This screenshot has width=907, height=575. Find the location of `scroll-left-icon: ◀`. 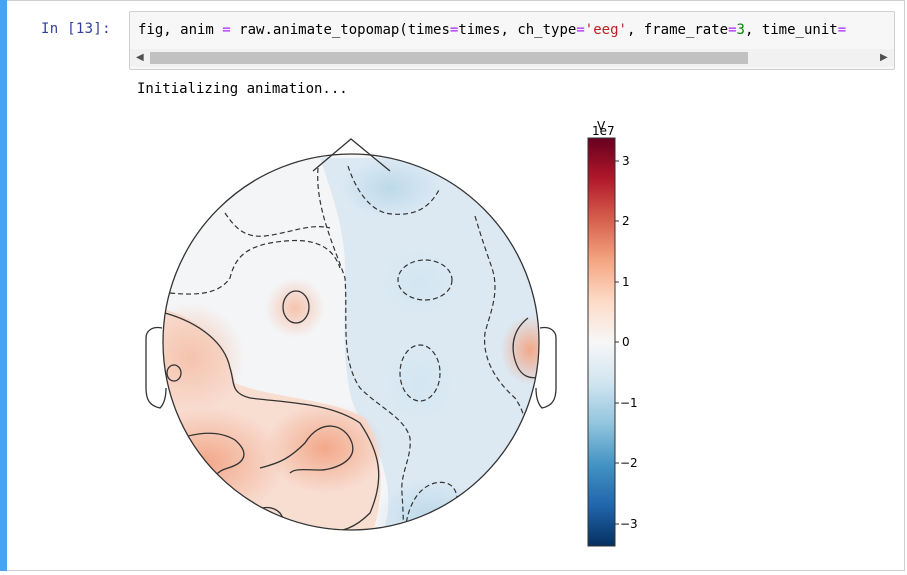

scroll-left-icon: ◀ is located at coordinates (140, 57).